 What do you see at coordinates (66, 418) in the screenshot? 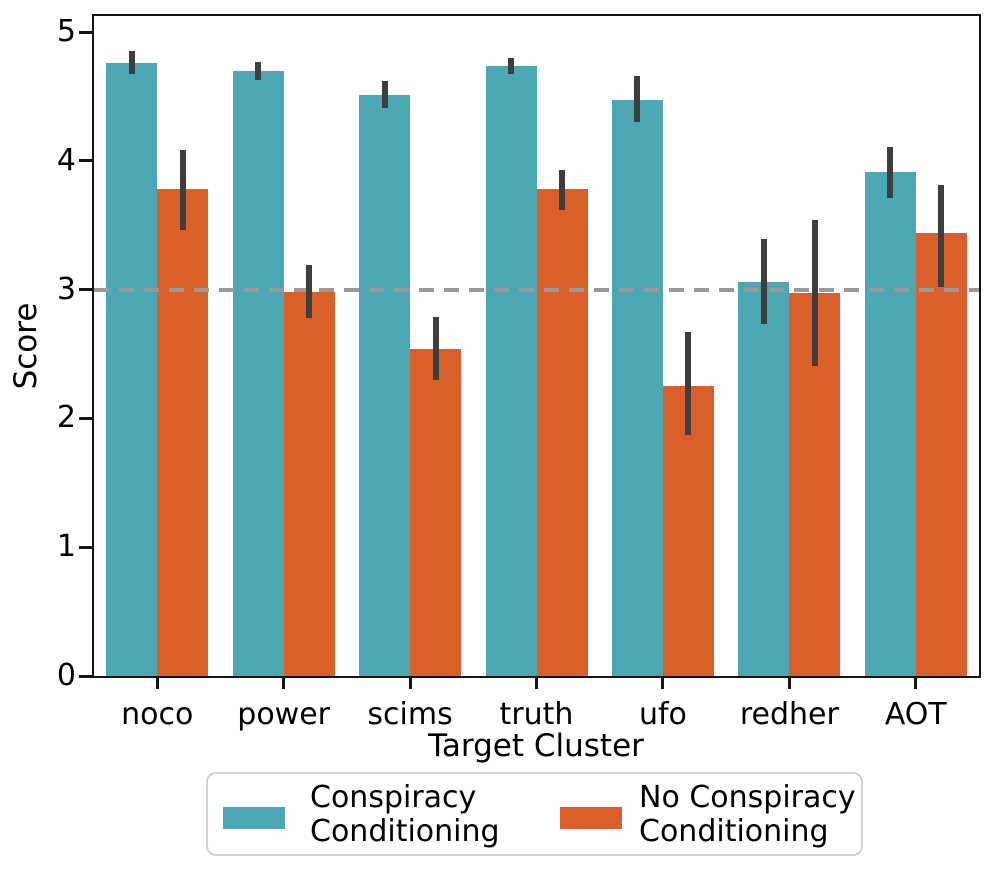
I see `y-tick-label: 2` at bounding box center [66, 418].